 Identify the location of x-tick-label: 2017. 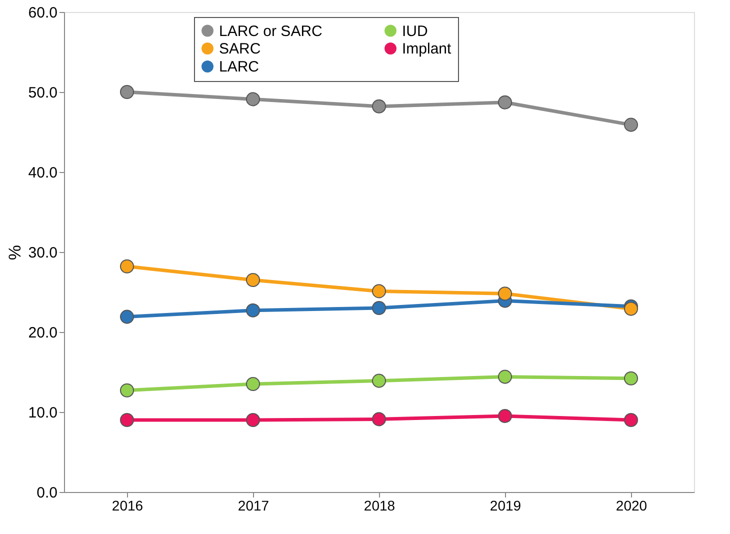
(254, 506).